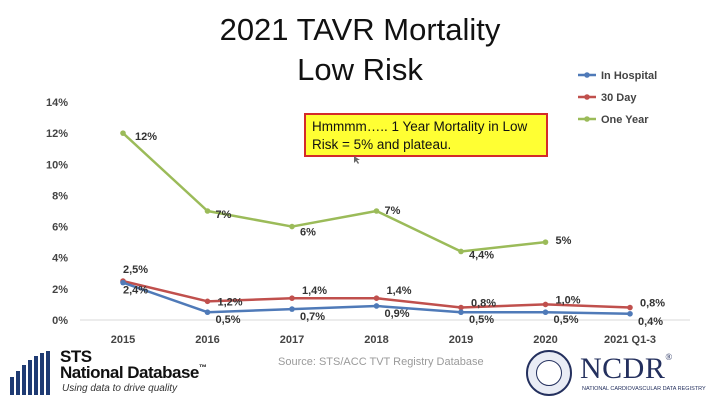 The height and width of the screenshot is (405, 720). Describe the element at coordinates (60, 196) in the screenshot. I see `y-tick-label: 8%` at that location.